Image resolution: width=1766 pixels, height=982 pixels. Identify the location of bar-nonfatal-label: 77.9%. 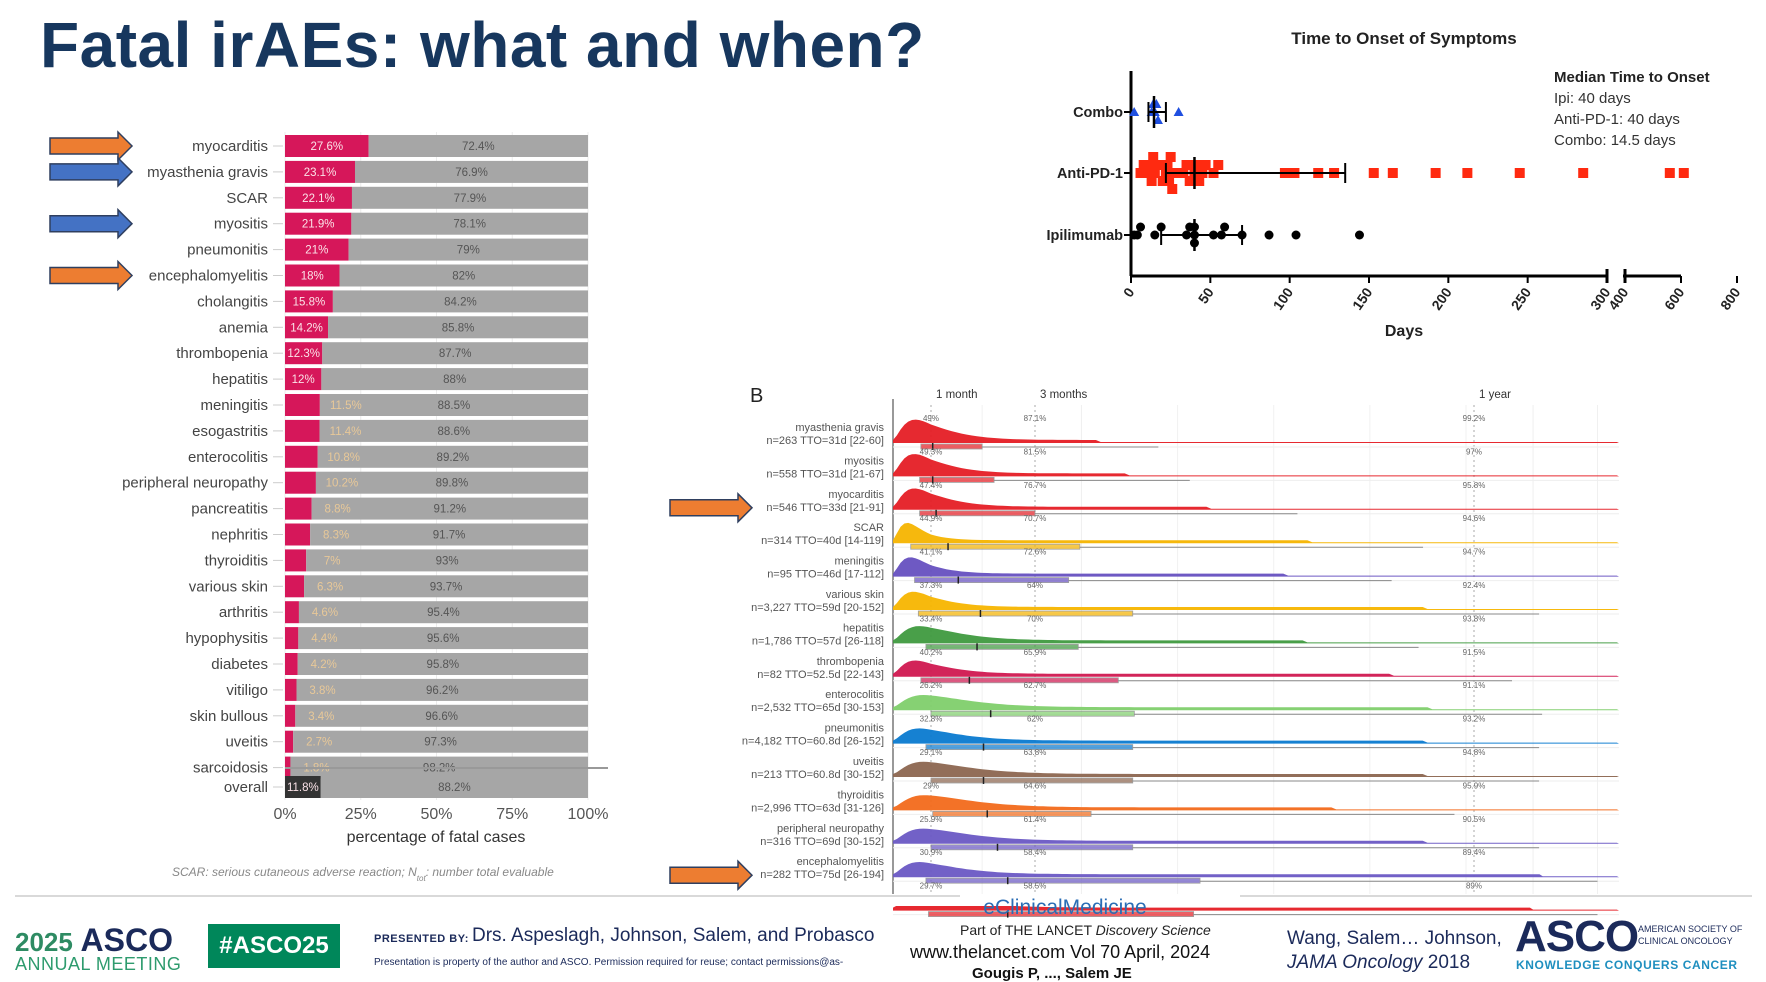
(470, 199).